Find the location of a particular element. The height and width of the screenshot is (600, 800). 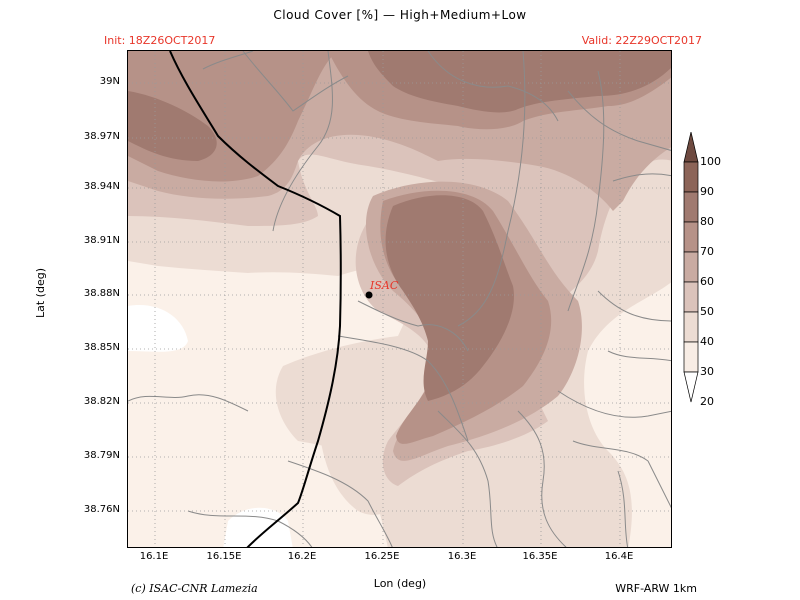

y-tick-label: 38.88N is located at coordinates (101, 293).